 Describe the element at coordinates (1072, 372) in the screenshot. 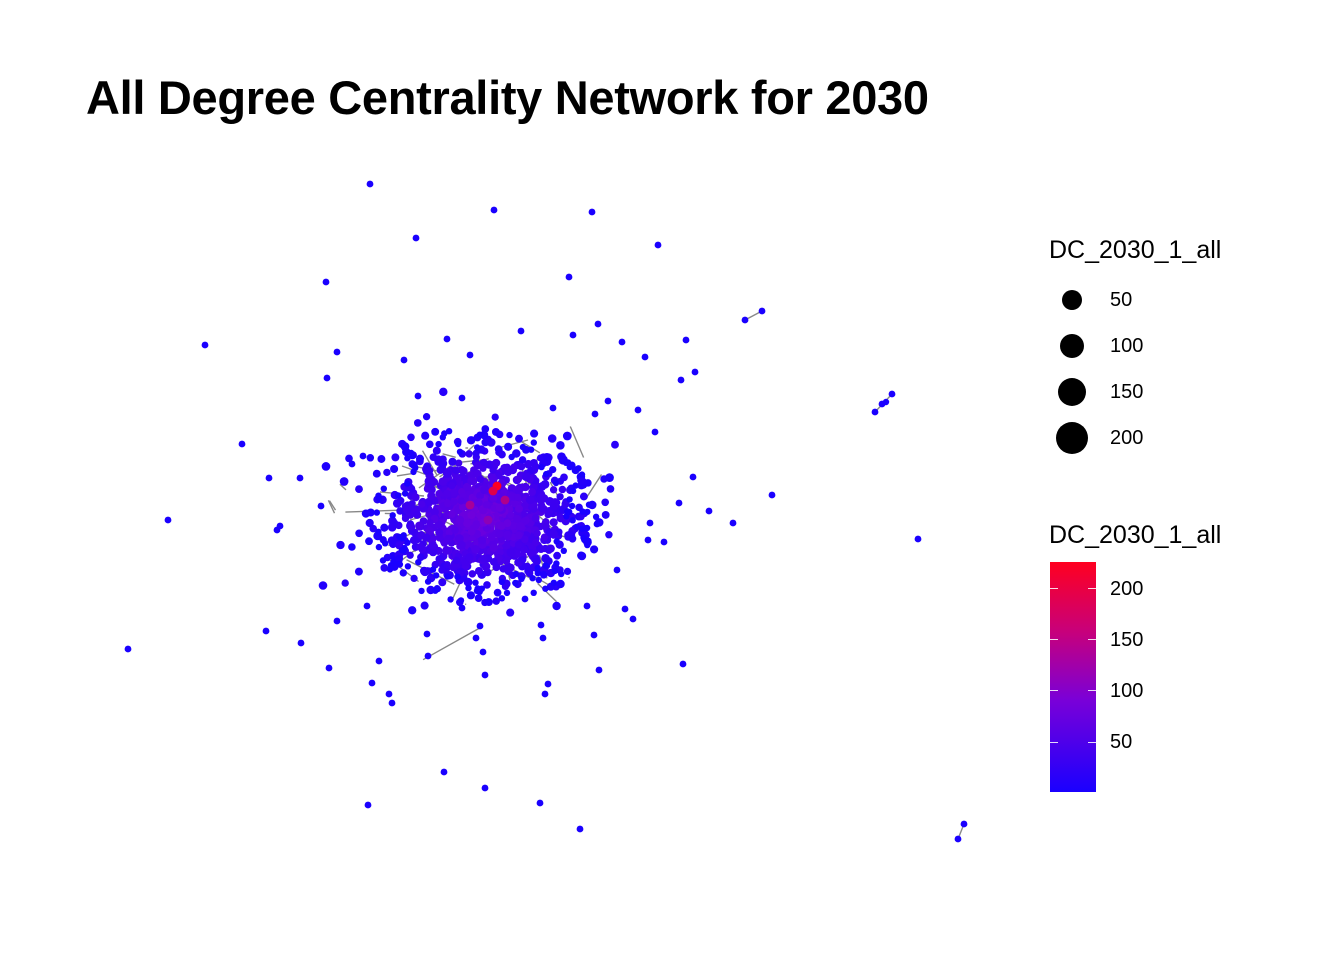

I see `size-legend-symbols` at that location.